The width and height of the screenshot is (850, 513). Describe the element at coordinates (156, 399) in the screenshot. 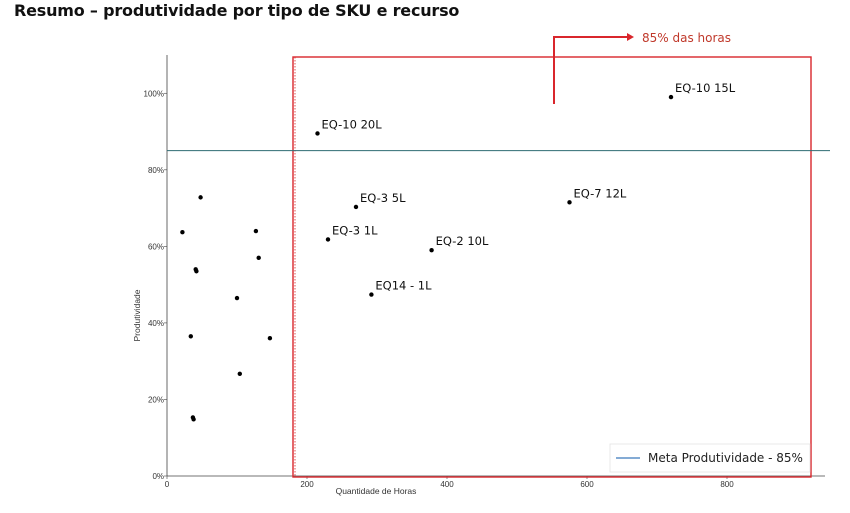

I see `y-tick-label: 20%` at that location.